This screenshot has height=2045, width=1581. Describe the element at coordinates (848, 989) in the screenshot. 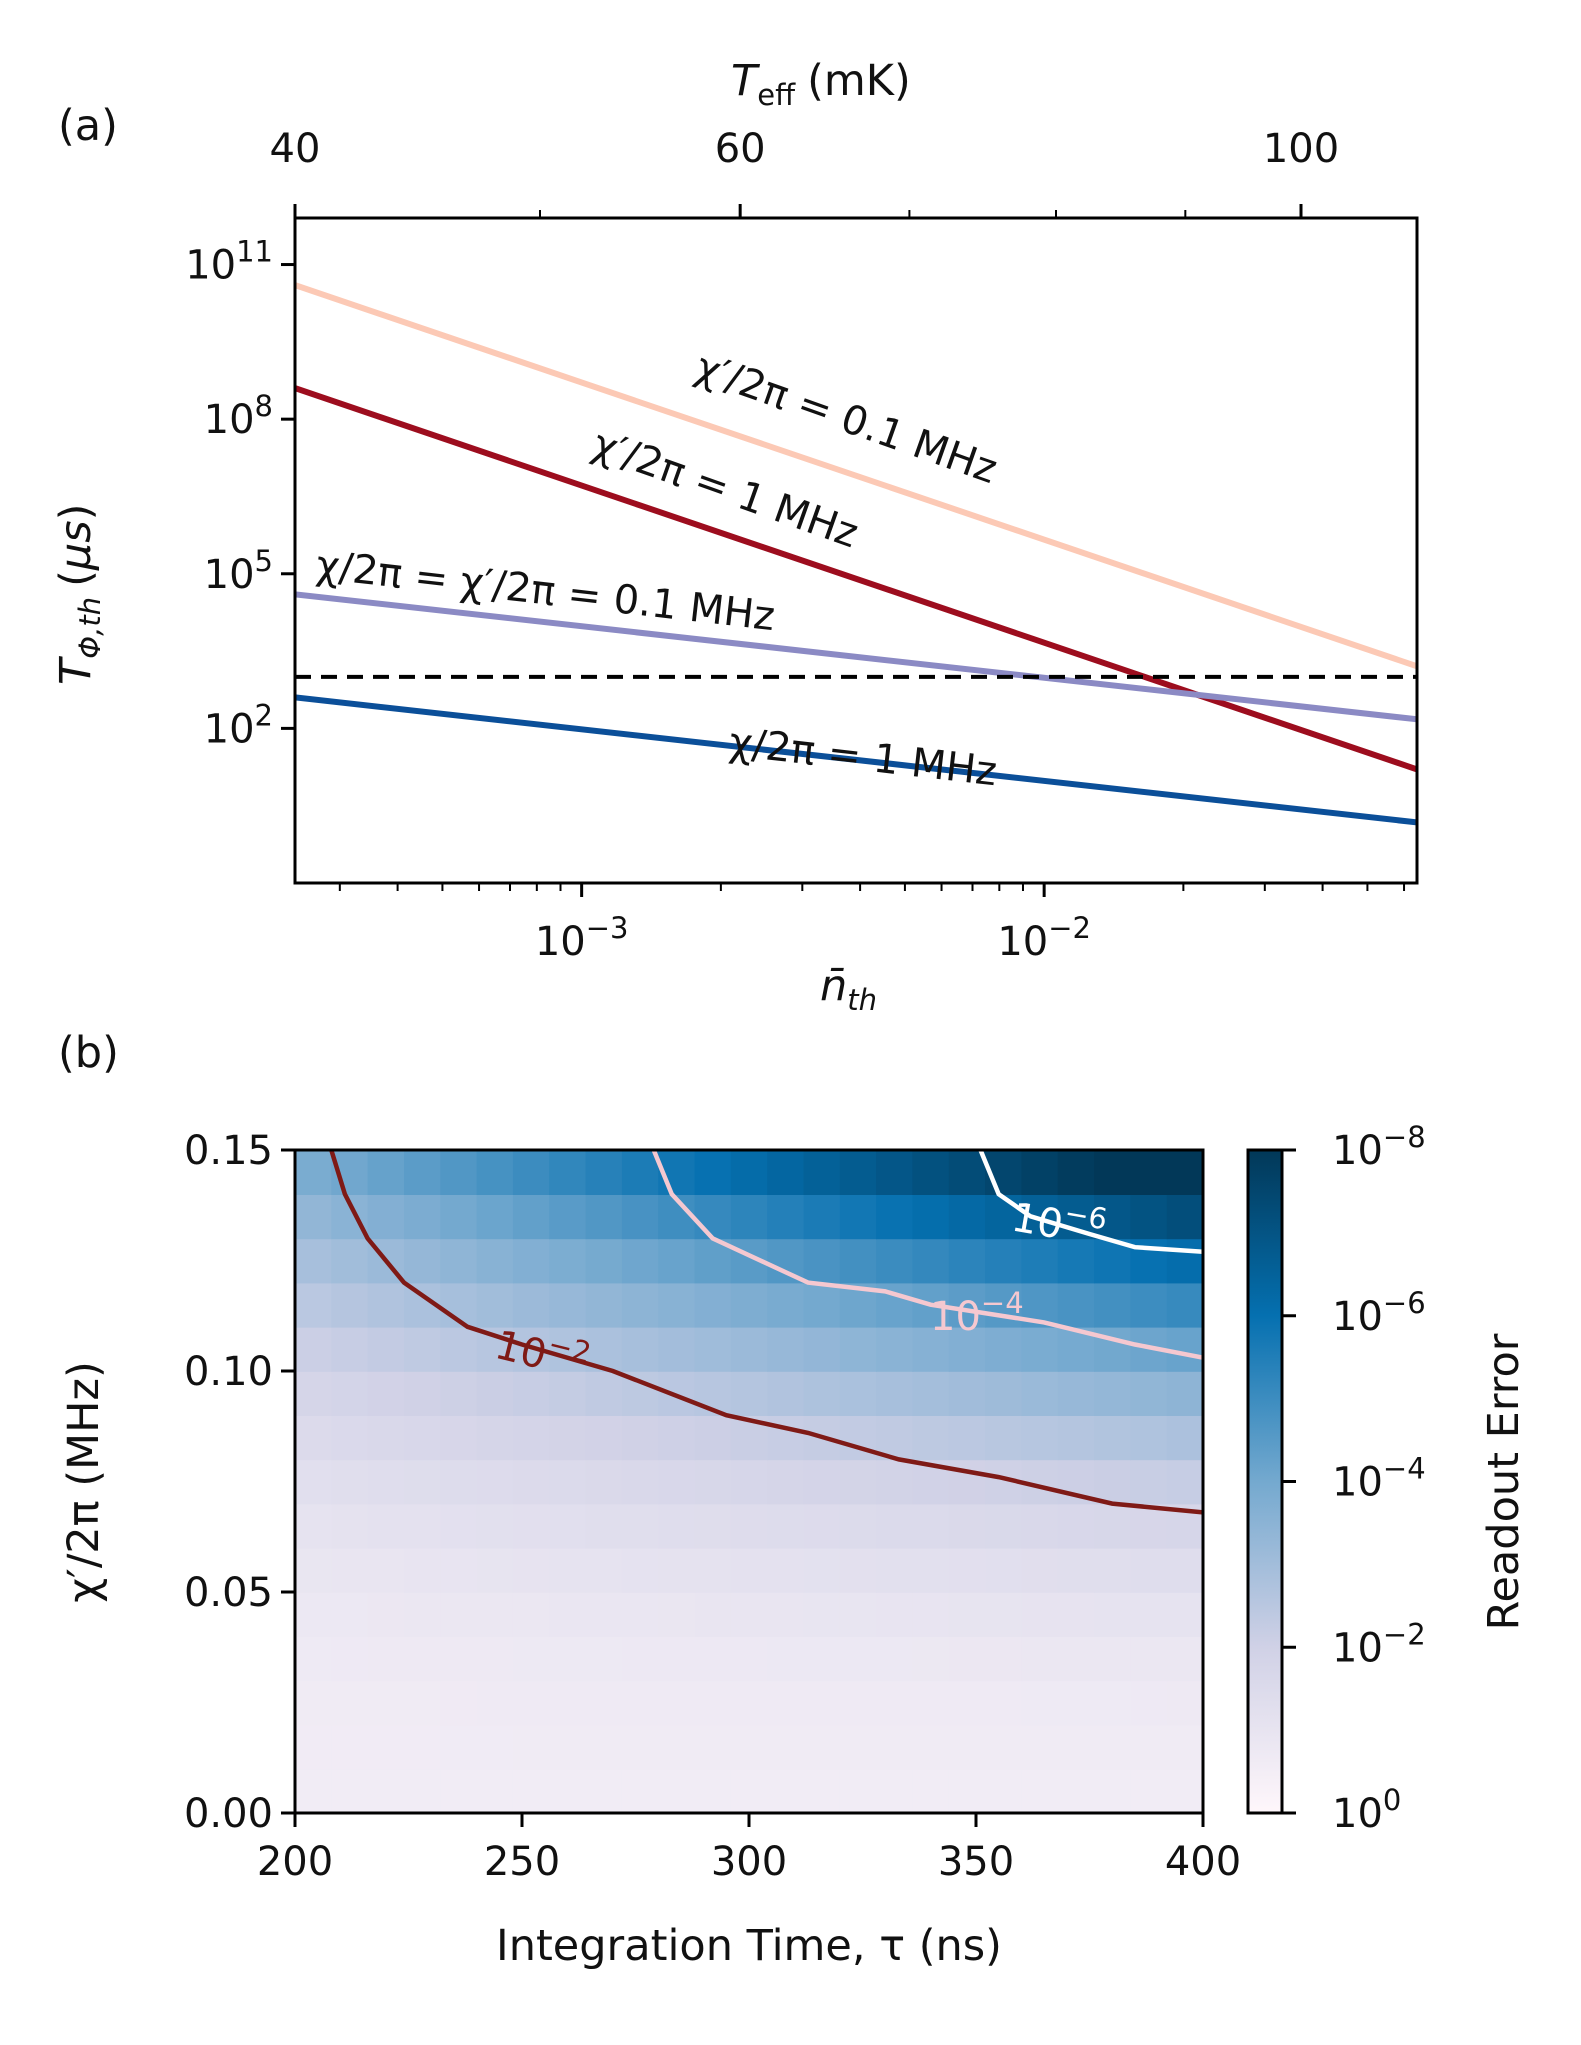

I see `x-axis-label-a: n̄th` at that location.